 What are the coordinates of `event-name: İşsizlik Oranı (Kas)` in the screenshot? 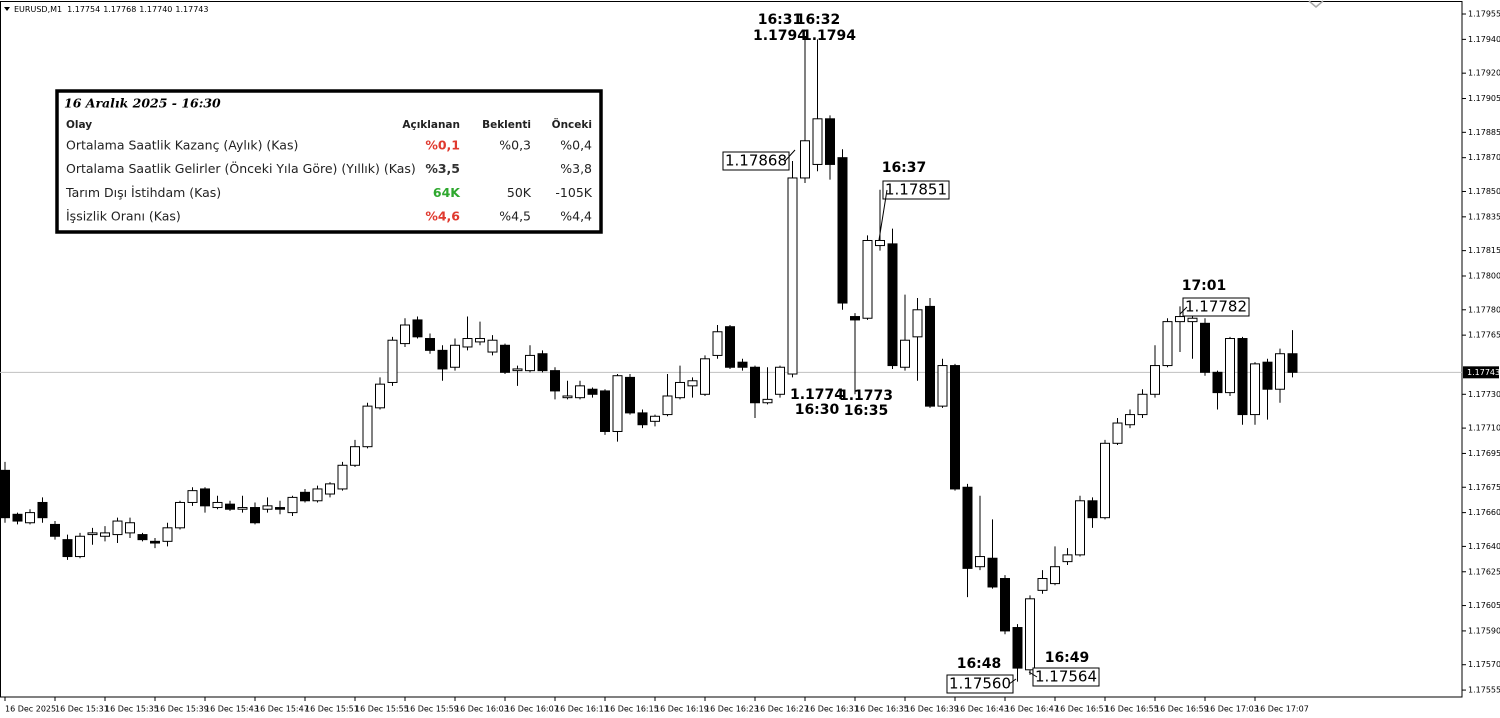 It's located at (123, 216).